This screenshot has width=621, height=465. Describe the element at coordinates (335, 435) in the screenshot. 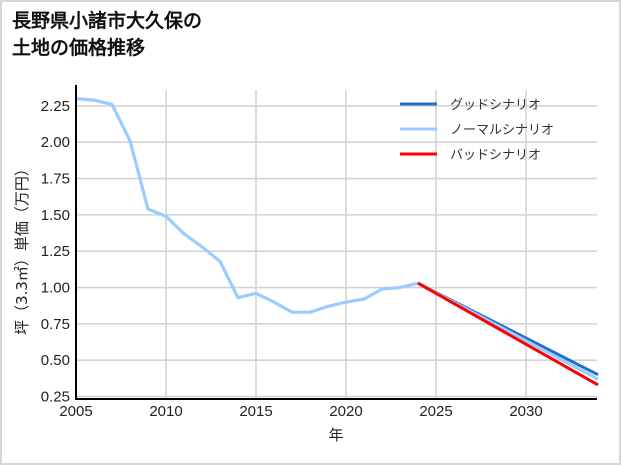

I see `x-axis-label: 年` at that location.